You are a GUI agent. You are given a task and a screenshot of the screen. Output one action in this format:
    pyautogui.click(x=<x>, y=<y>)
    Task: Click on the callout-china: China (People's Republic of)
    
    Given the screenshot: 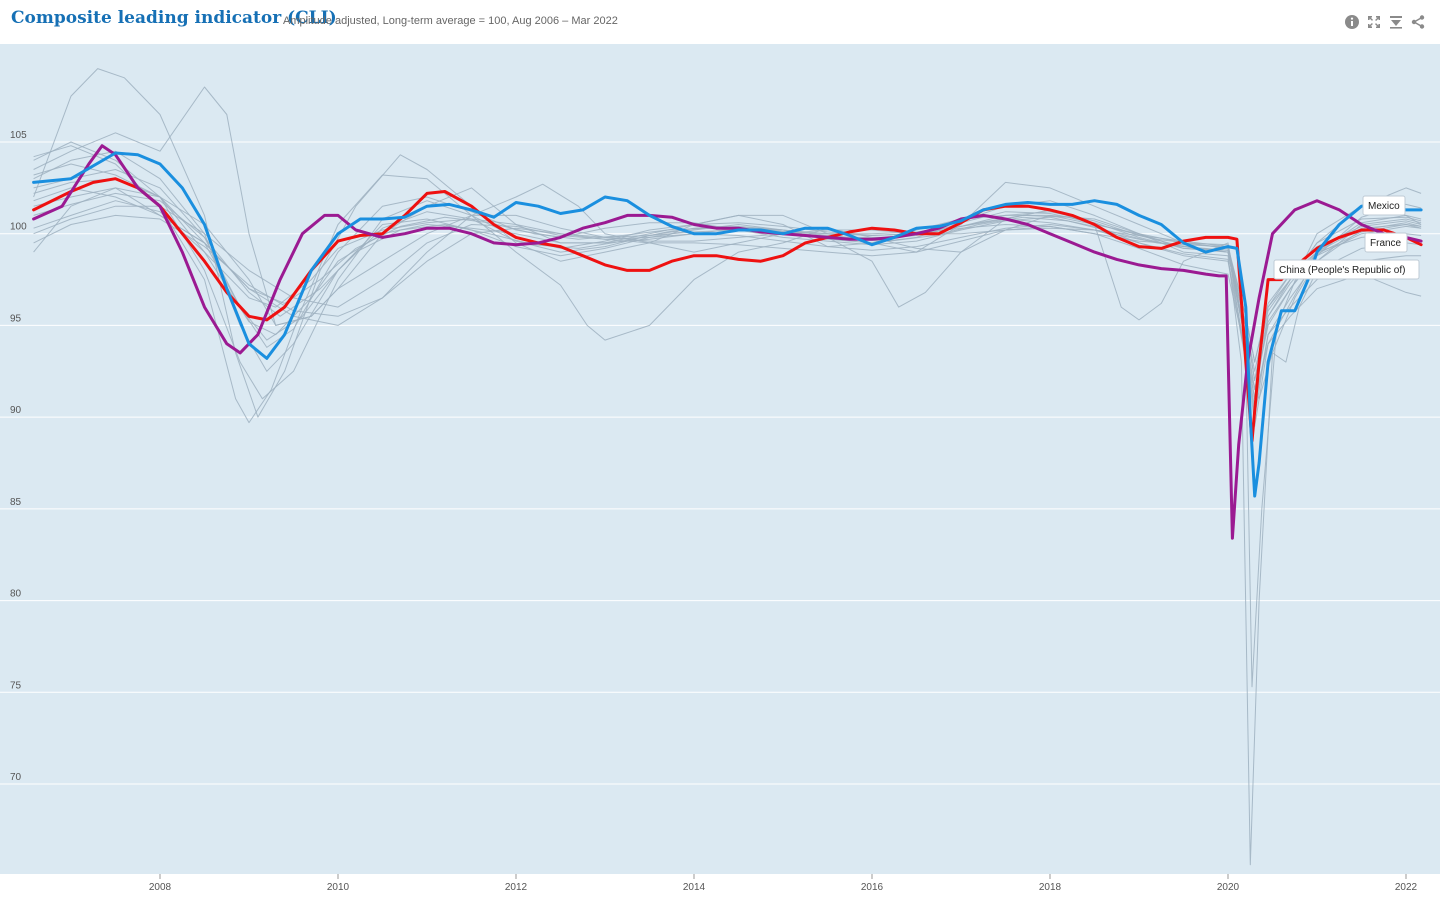 What is the action you would take?
    pyautogui.click(x=1346, y=269)
    